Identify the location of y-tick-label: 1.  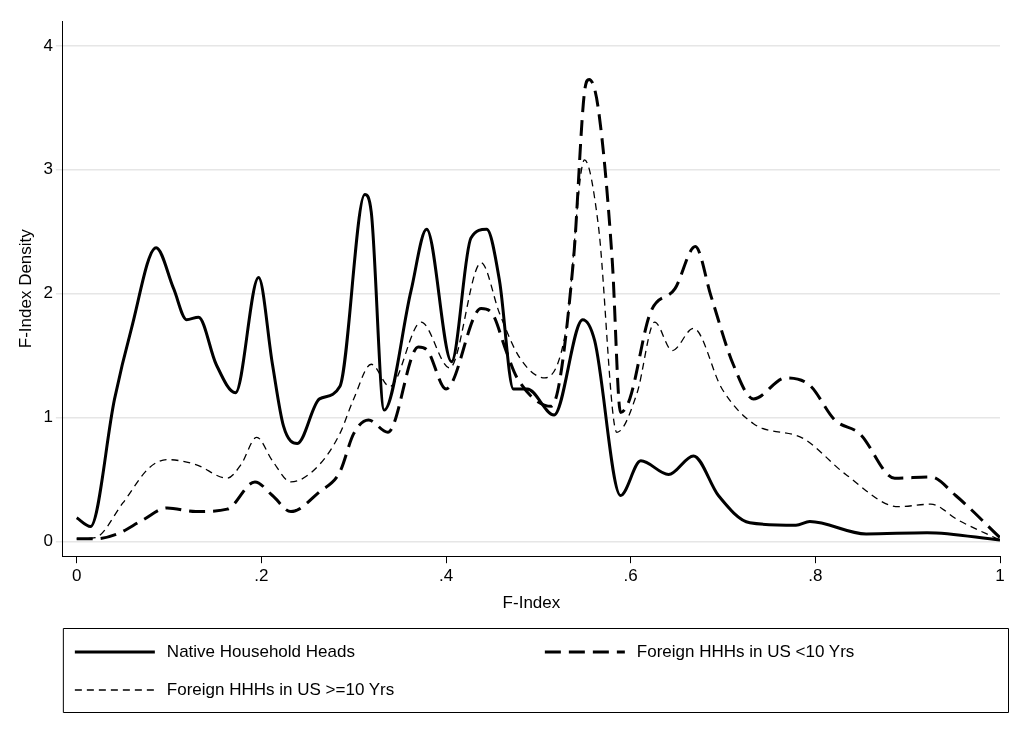
(48, 417).